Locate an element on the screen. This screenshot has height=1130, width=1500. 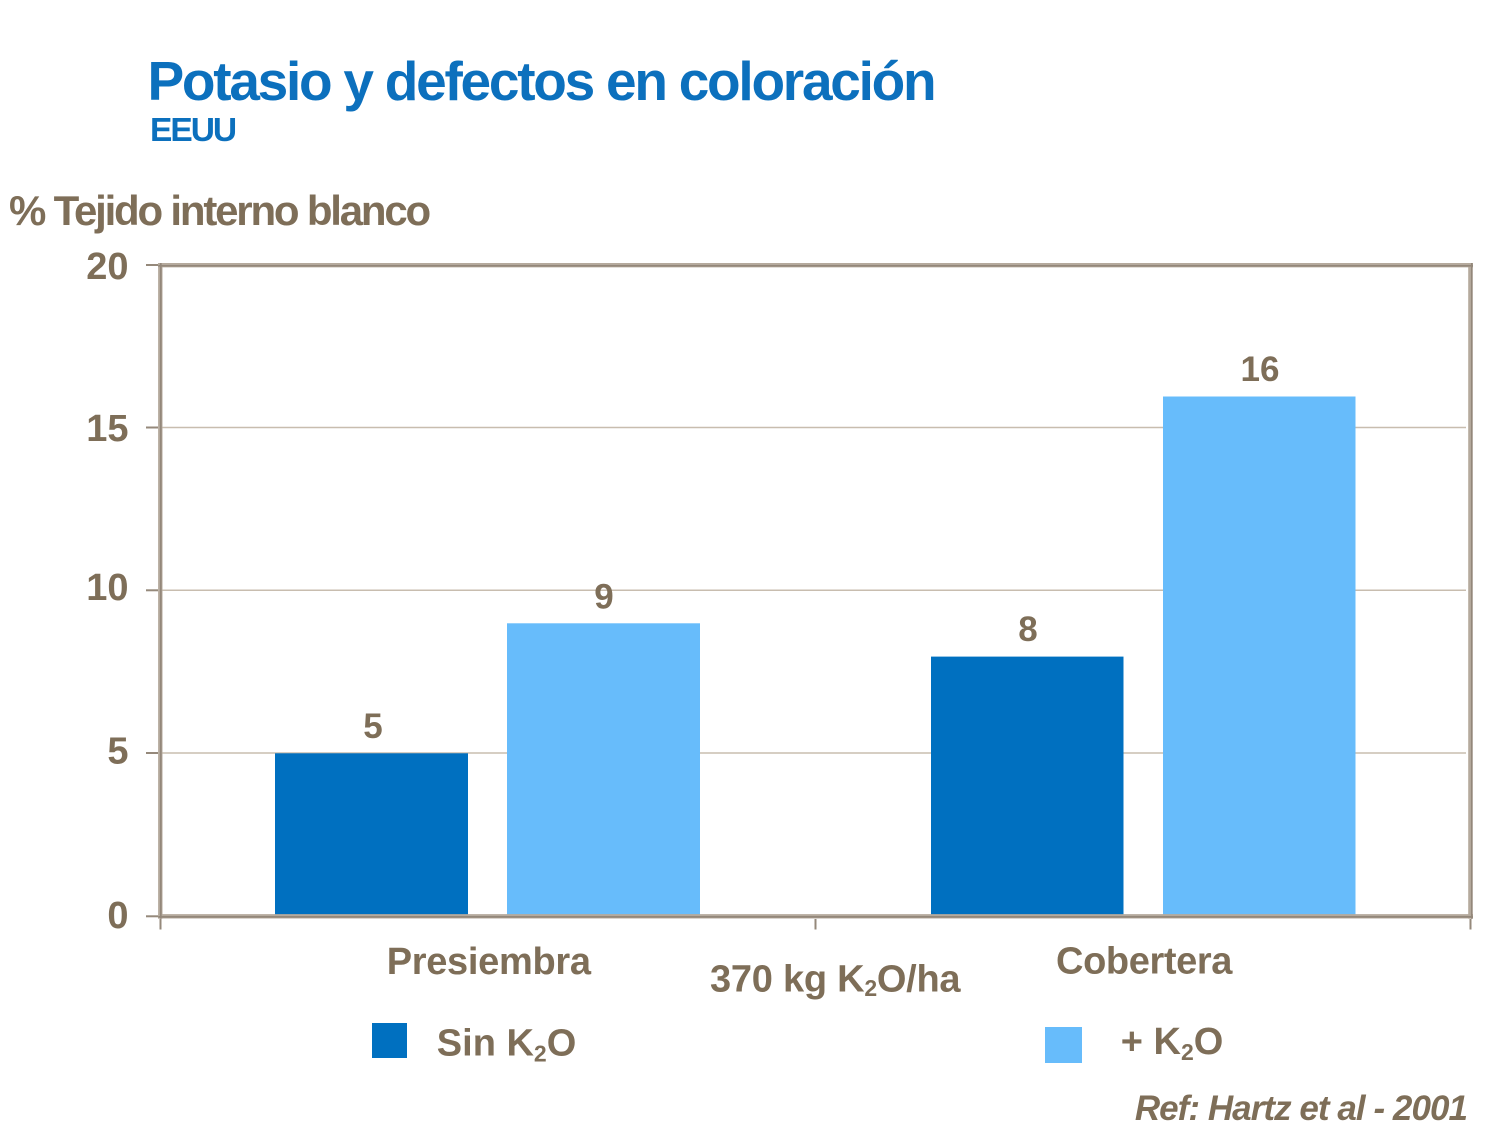
svg-text: 15 is located at coordinates (107, 429).